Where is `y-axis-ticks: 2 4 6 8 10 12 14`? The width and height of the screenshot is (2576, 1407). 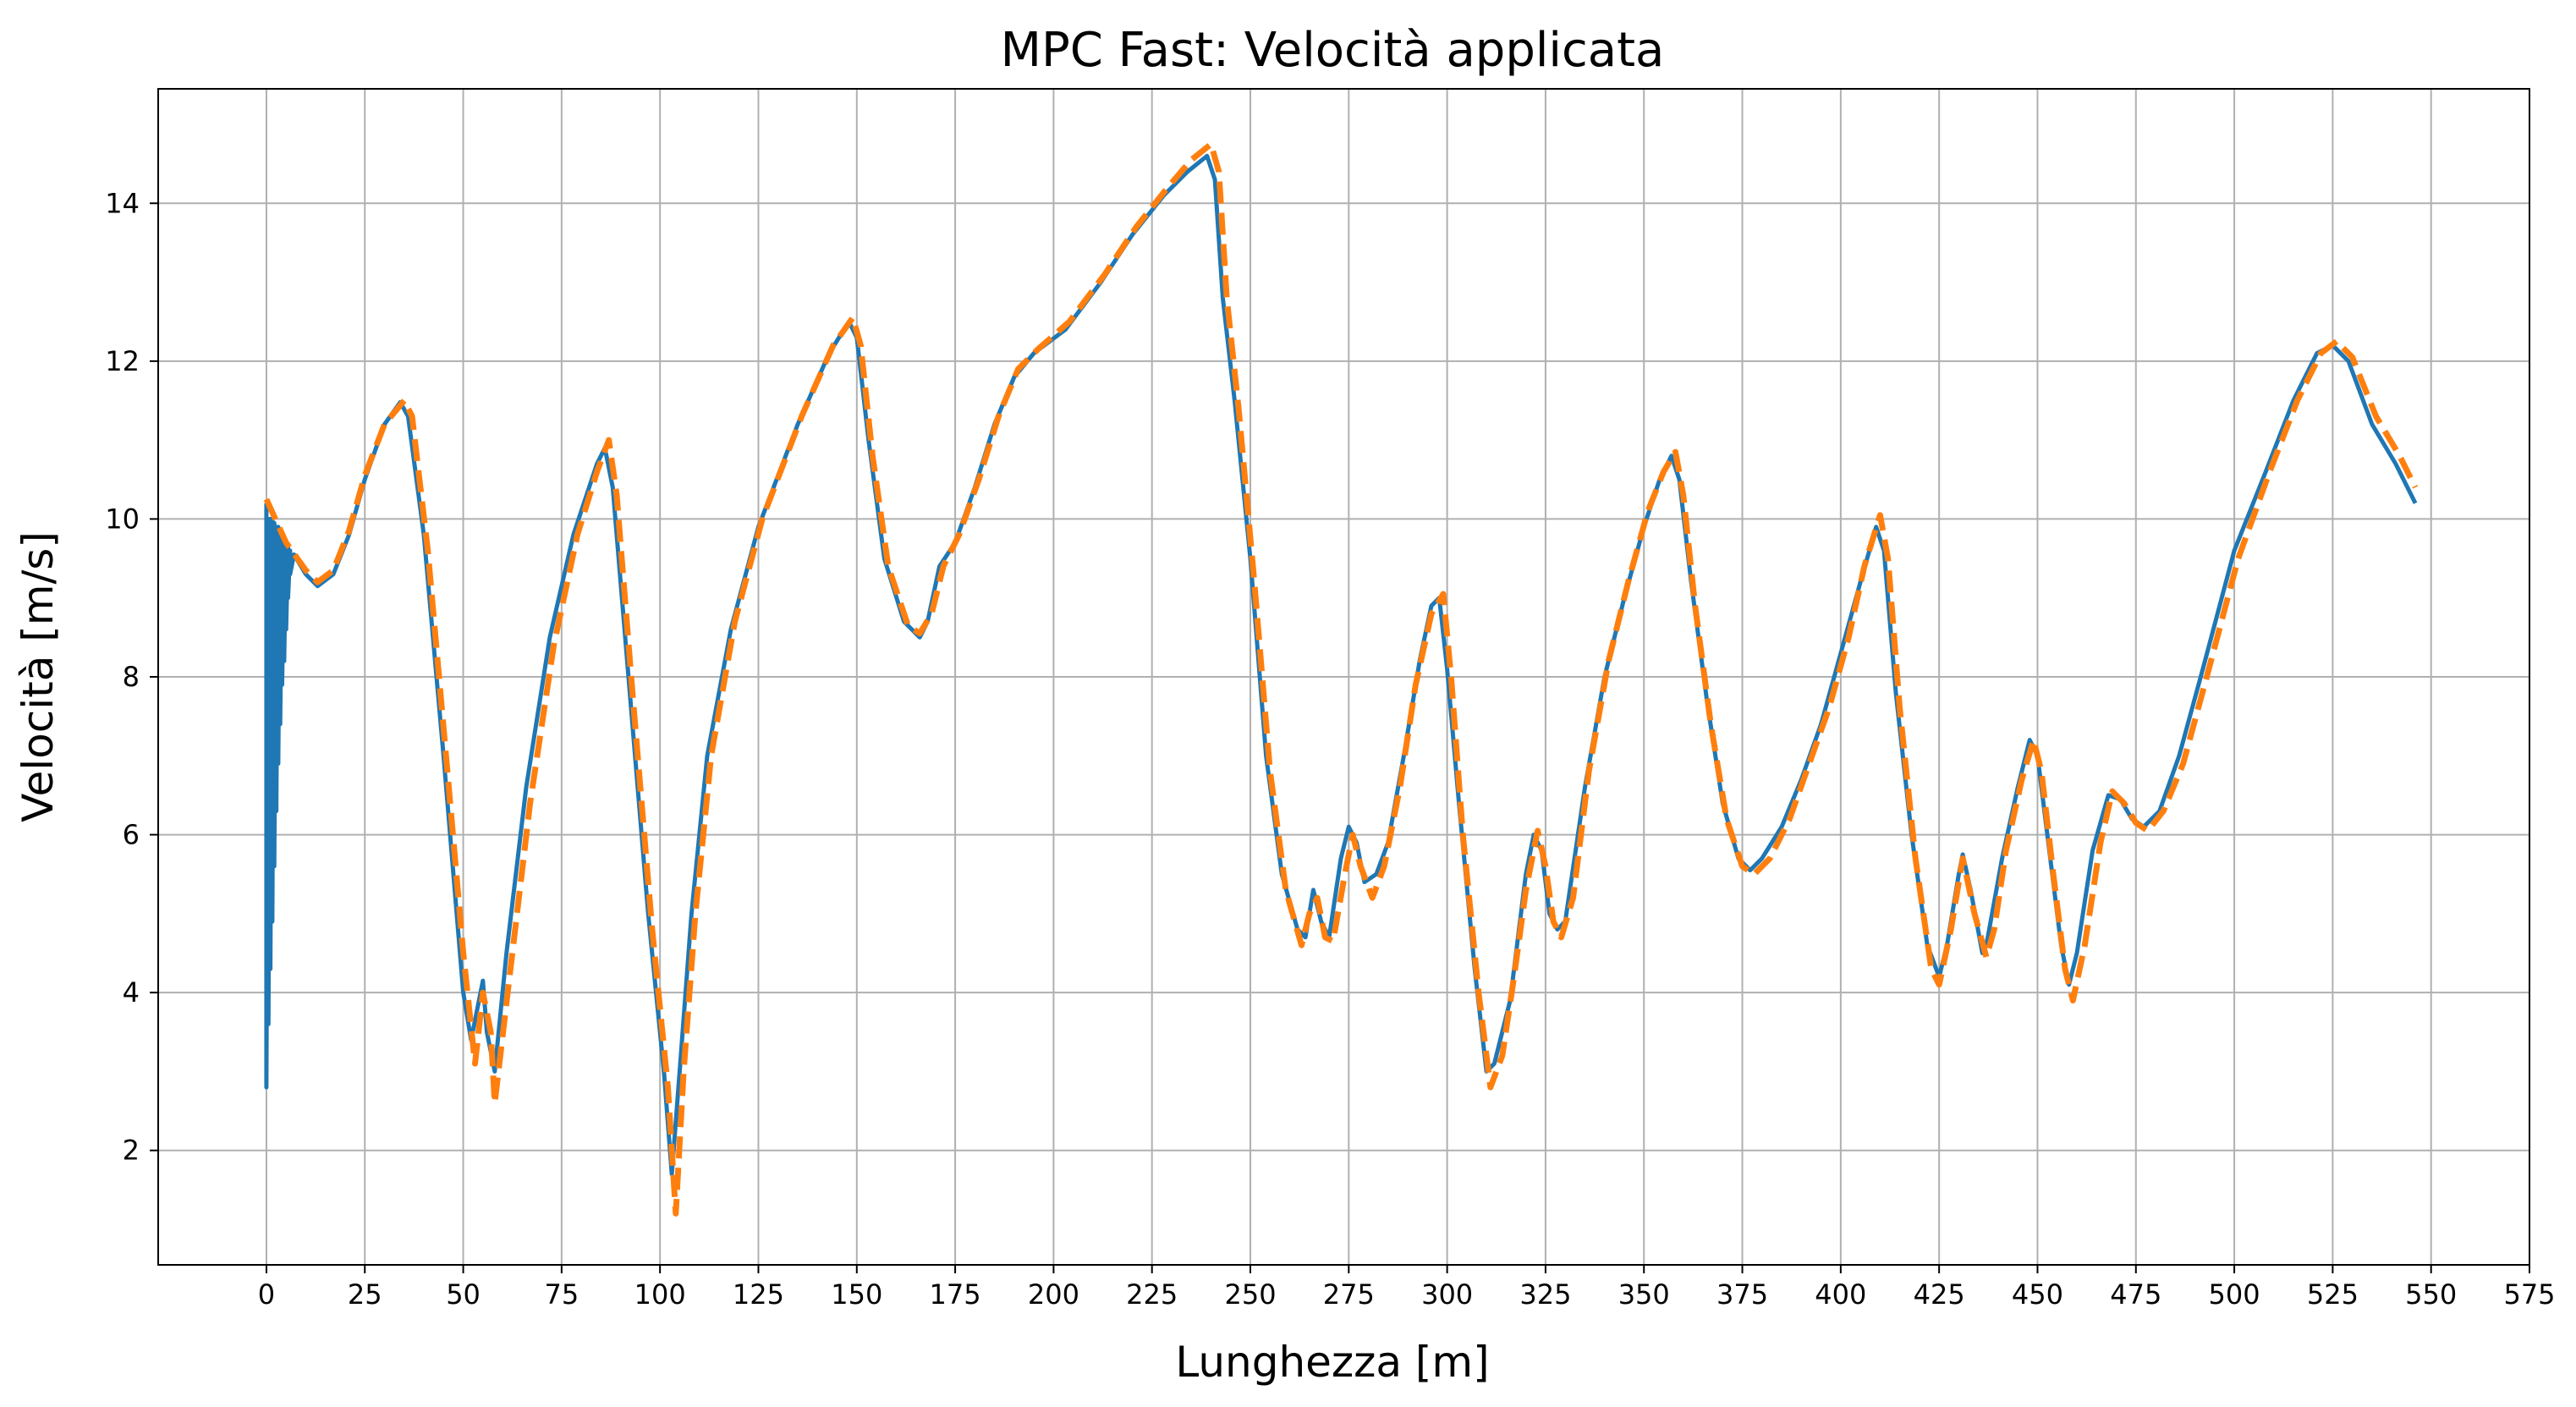 y-axis-ticks: 2 4 6 8 10 12 14 is located at coordinates (131, 677).